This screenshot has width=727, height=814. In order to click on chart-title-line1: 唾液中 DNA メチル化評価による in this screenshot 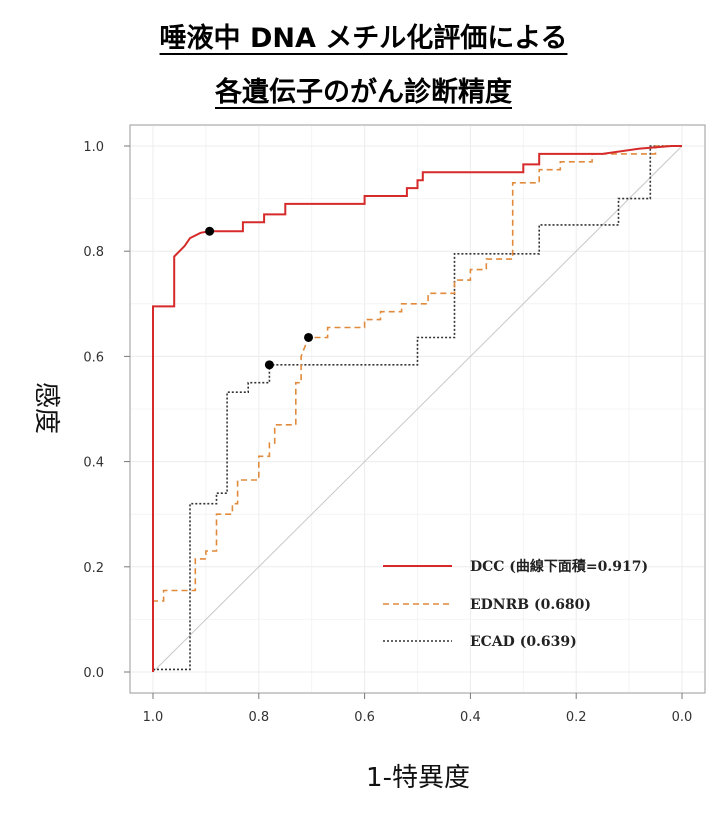, I will do `click(363, 38)`.